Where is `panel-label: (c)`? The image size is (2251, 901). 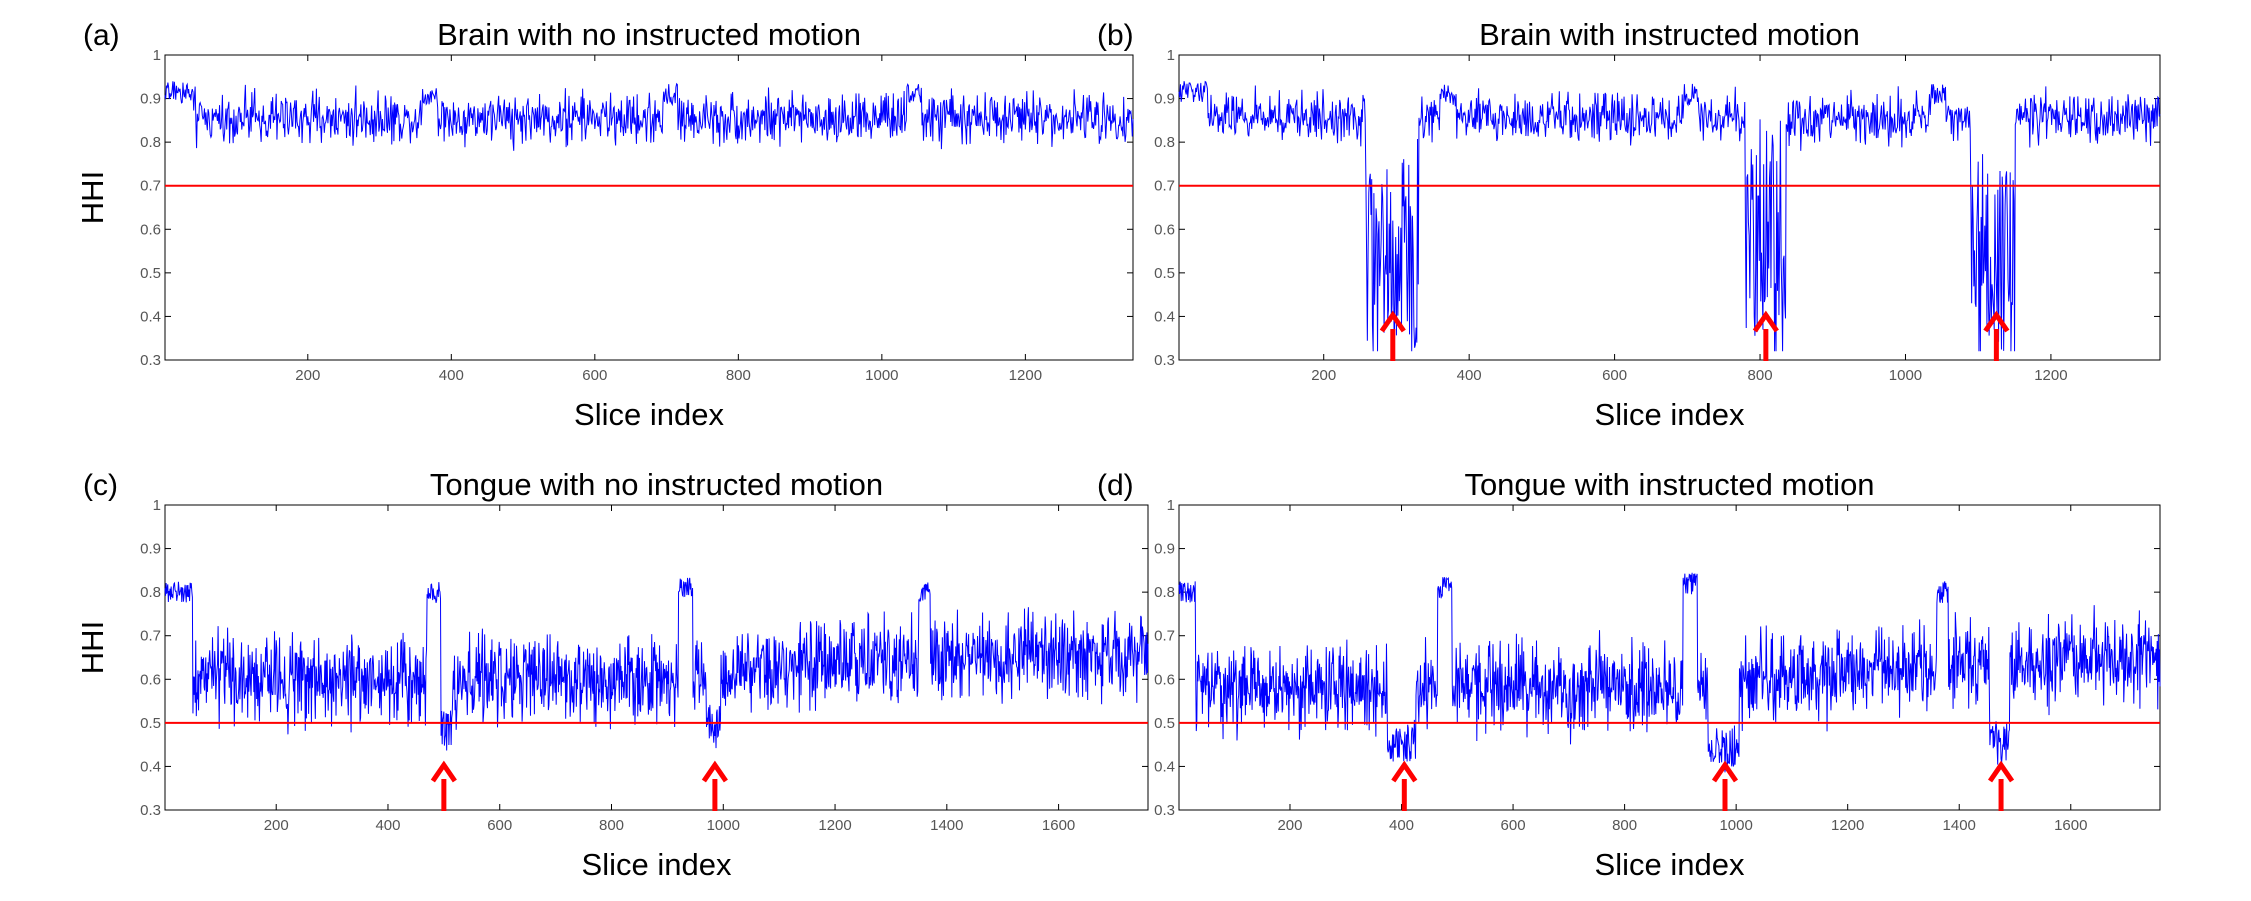
panel-label: (c) is located at coordinates (100, 485).